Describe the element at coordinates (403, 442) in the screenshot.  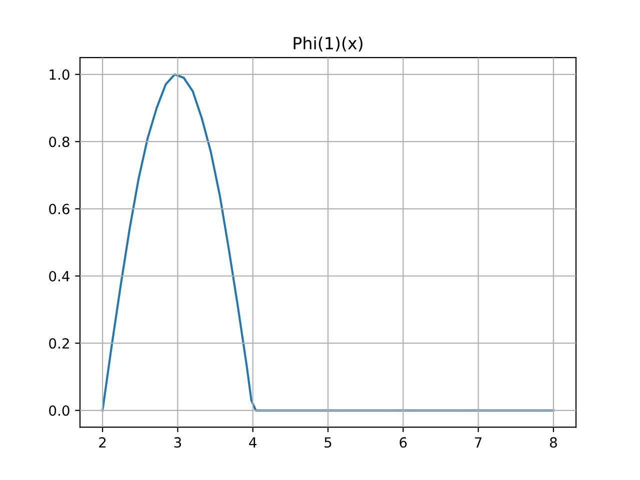
I see `x-tick-label: 6` at that location.